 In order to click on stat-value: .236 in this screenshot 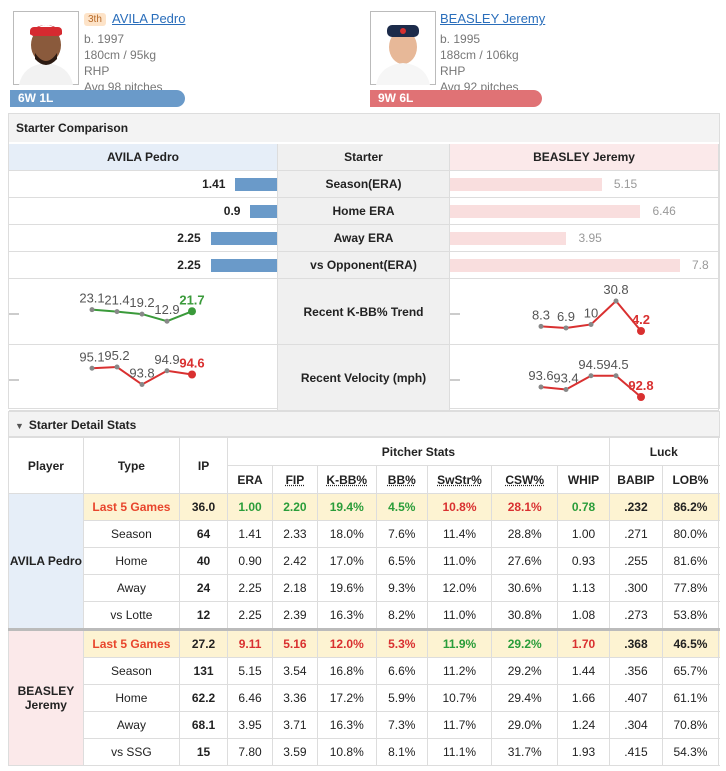, I will do `click(718, 725)`.